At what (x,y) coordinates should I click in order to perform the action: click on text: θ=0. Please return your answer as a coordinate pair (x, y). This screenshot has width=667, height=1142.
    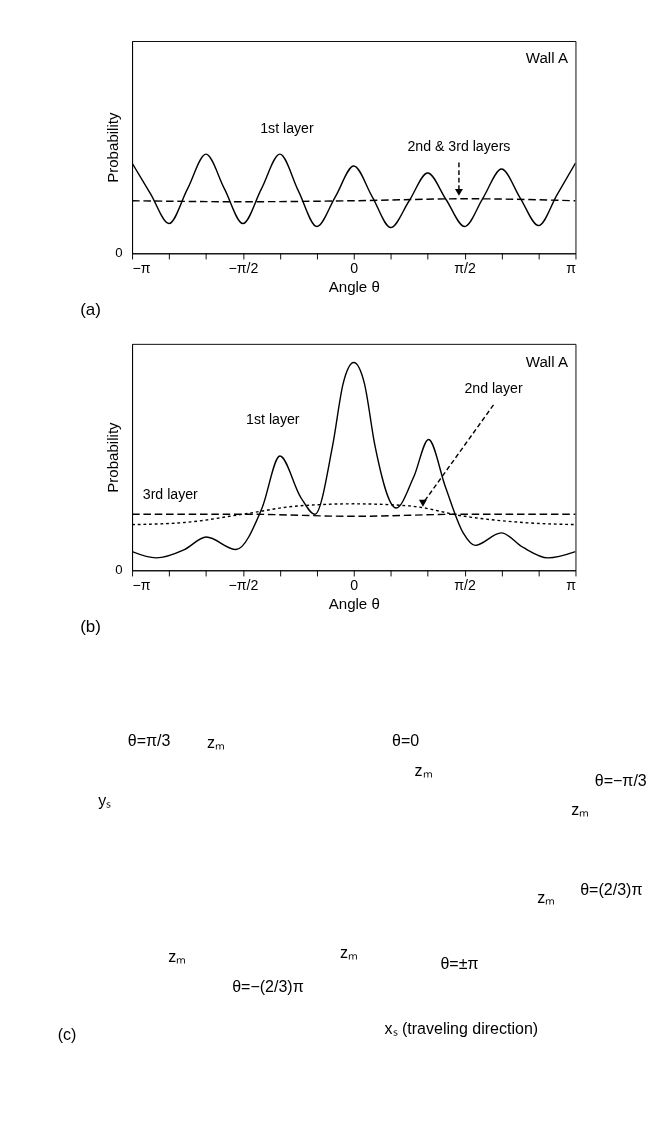
    Looking at the image, I should click on (406, 739).